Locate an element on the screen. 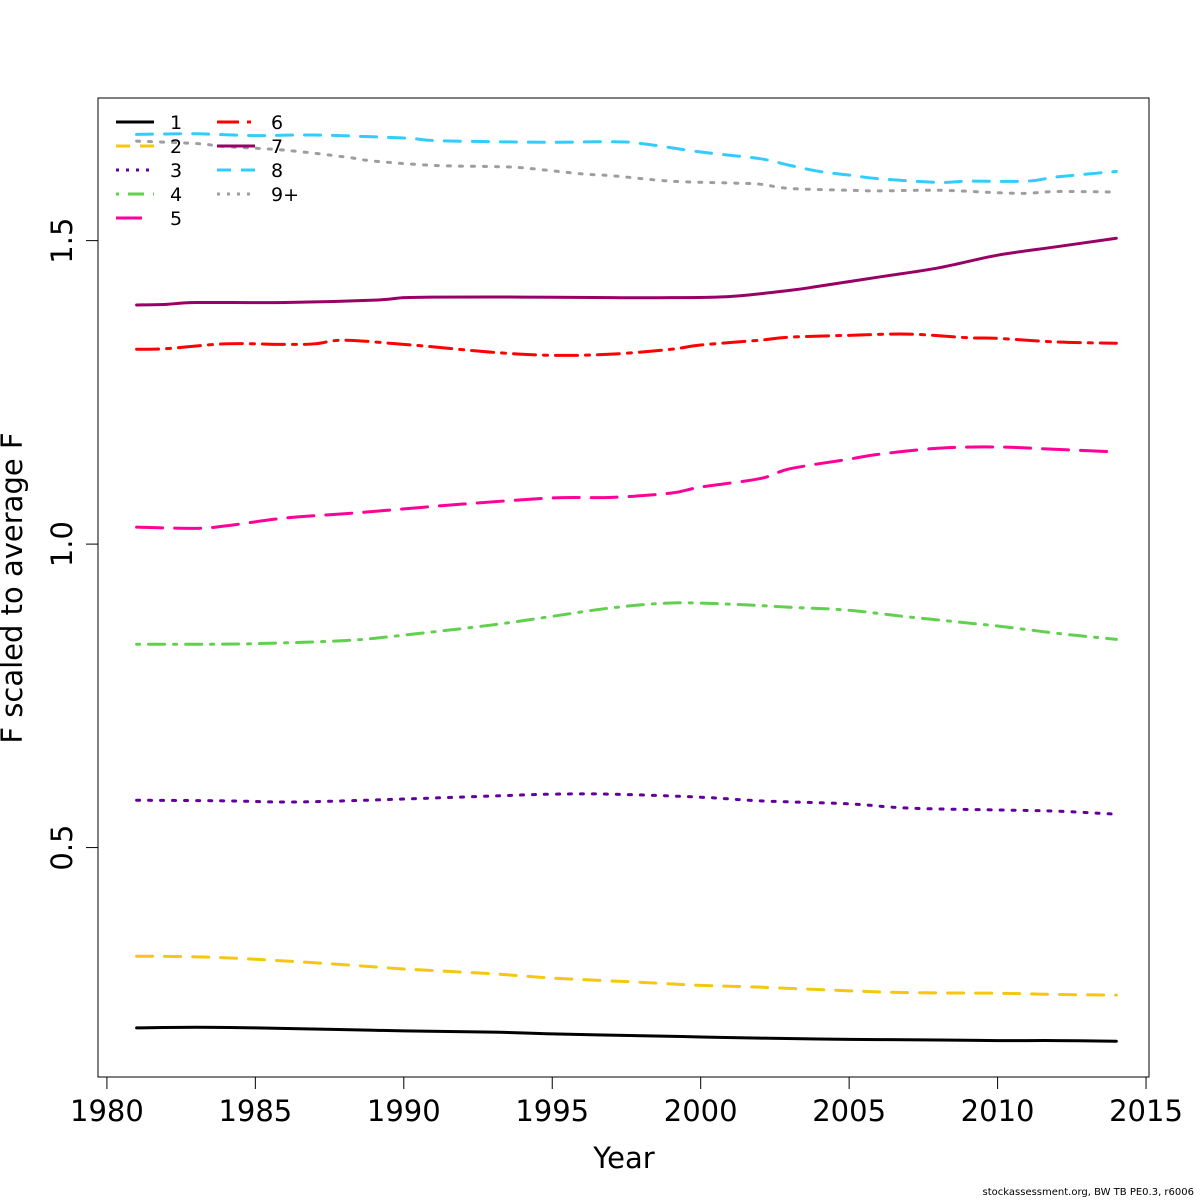 The height and width of the screenshot is (1204, 1200). x-tick-label: 2010 is located at coordinates (998, 1111).